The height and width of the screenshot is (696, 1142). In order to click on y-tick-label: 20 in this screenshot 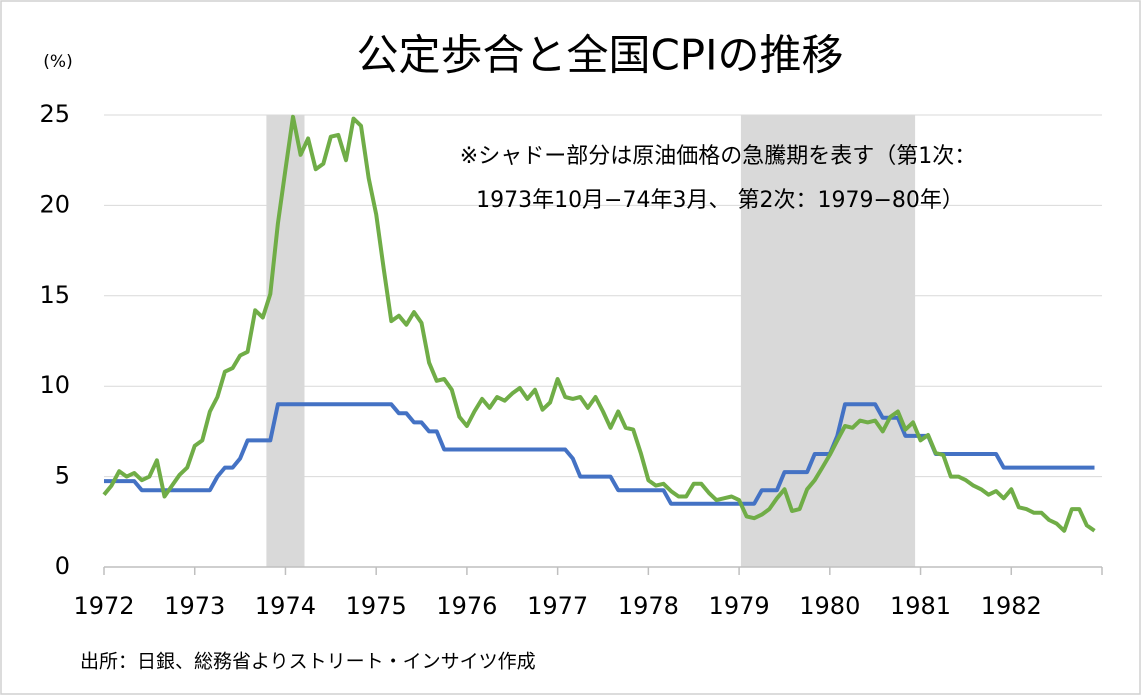, I will do `click(54, 204)`.